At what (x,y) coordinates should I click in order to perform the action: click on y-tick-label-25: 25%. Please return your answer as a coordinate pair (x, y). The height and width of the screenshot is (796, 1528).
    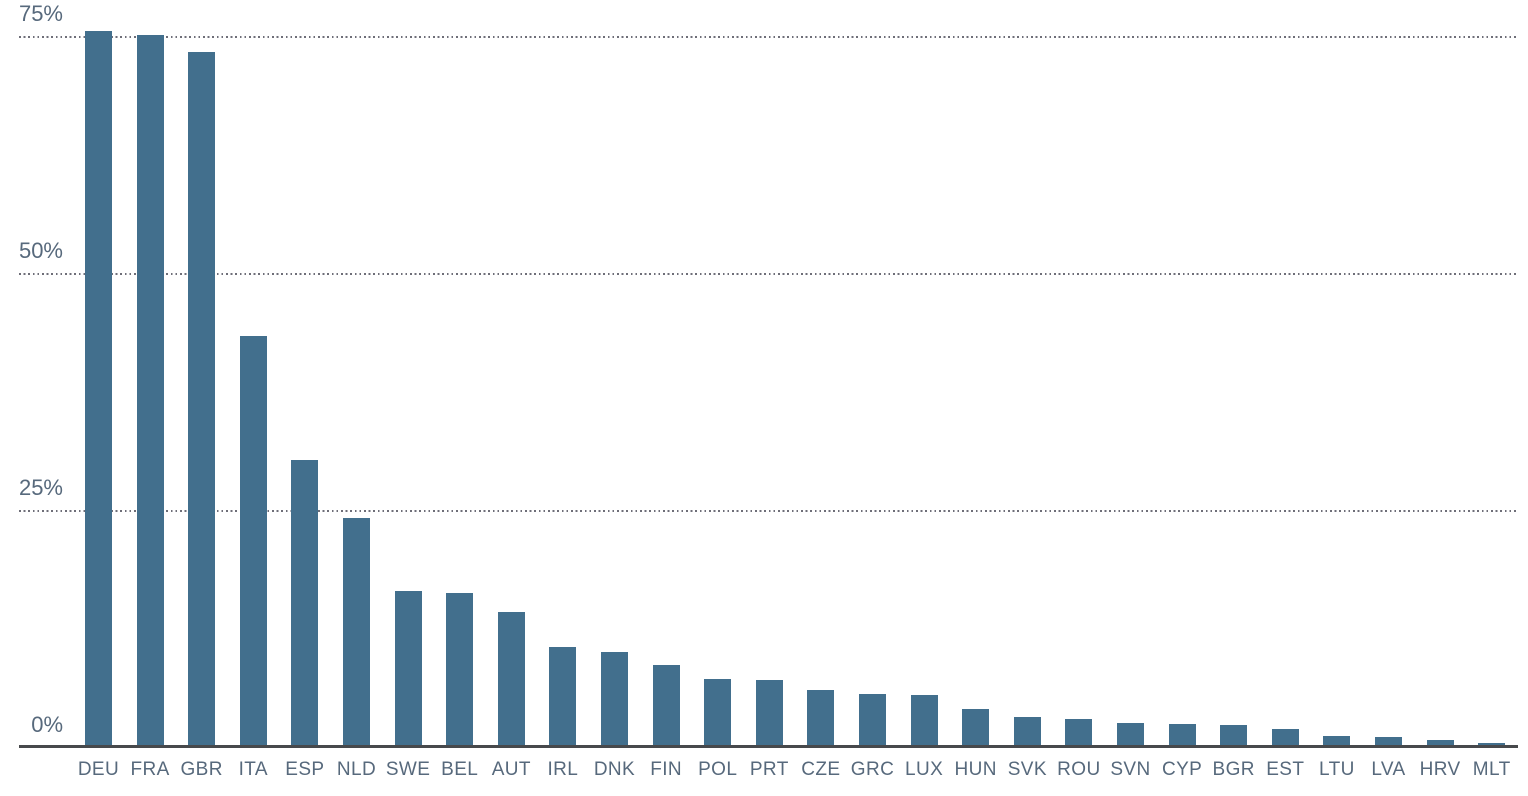
    Looking at the image, I should click on (40, 487).